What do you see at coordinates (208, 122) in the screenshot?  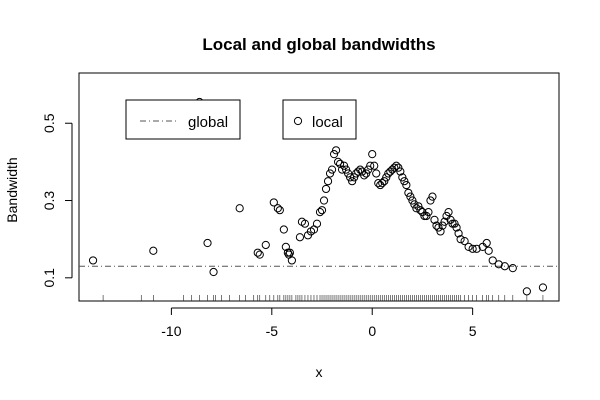 I see `legend-global-label: global` at bounding box center [208, 122].